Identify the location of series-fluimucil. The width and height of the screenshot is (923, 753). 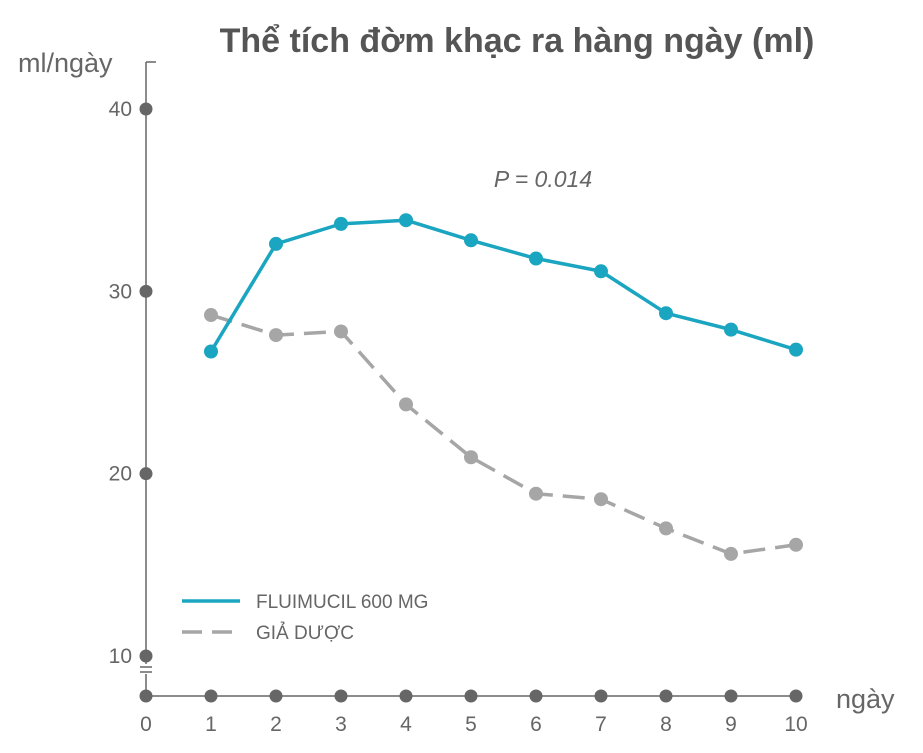
(503, 286).